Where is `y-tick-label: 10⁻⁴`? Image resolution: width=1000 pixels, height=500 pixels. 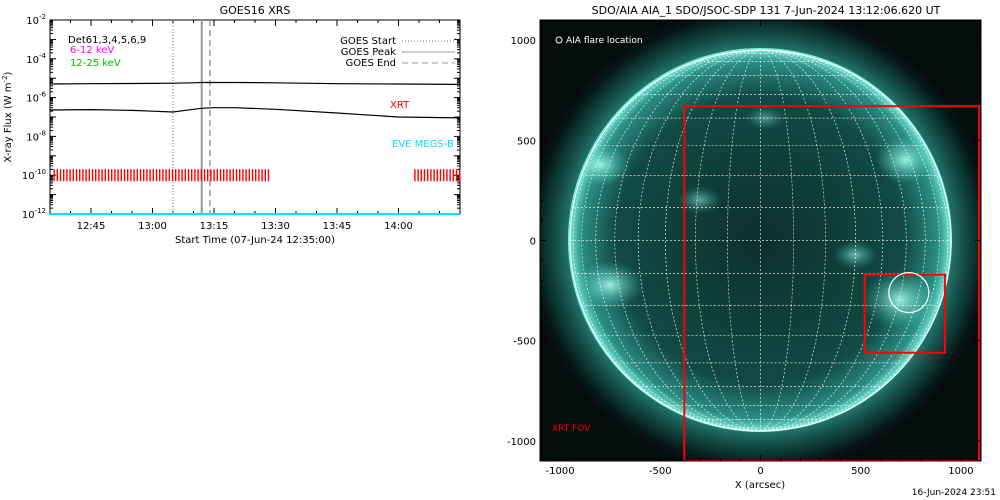
y-tick-label: 10⁻⁴ is located at coordinates (36, 59).